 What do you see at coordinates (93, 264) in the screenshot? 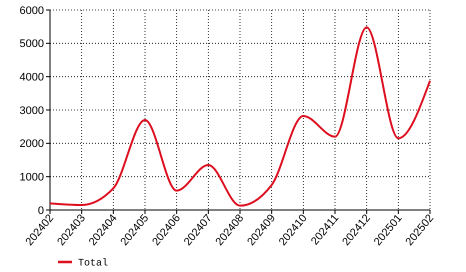
I see `legend-label: Total` at bounding box center [93, 264].